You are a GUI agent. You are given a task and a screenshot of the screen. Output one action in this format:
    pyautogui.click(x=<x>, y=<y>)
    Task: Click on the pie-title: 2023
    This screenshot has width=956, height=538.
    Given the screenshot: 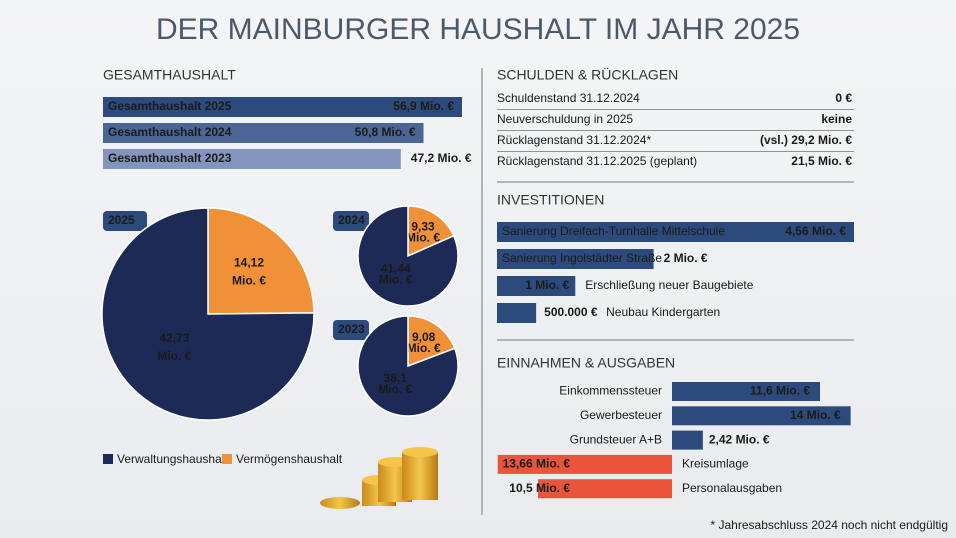 What is the action you would take?
    pyautogui.click(x=351, y=329)
    